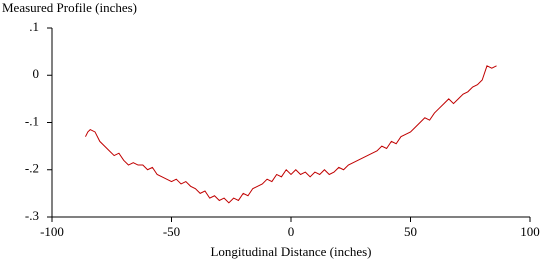 This screenshot has width=546, height=262. What do you see at coordinates (36, 73) in the screenshot?
I see `y-tick-label: 0` at bounding box center [36, 73].